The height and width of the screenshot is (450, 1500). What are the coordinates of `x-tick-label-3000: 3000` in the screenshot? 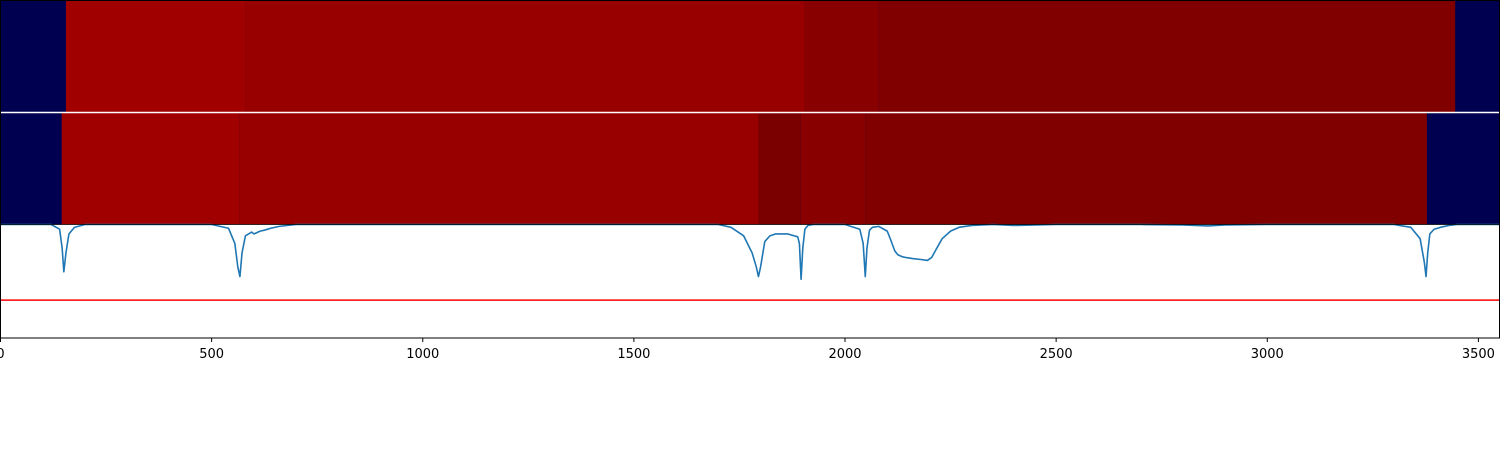 It's located at (1267, 354).